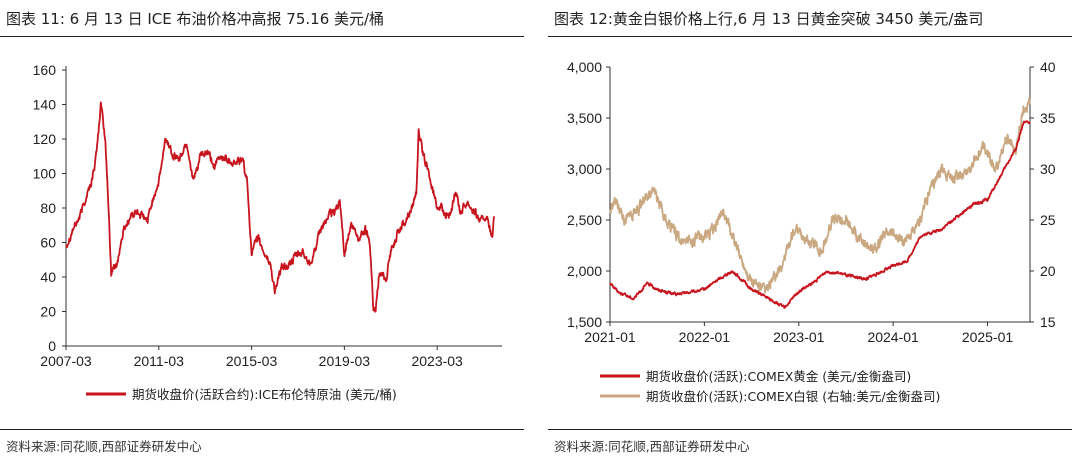  Describe the element at coordinates (66, 361) in the screenshot. I see `x-tick-label: 2007-03` at that location.